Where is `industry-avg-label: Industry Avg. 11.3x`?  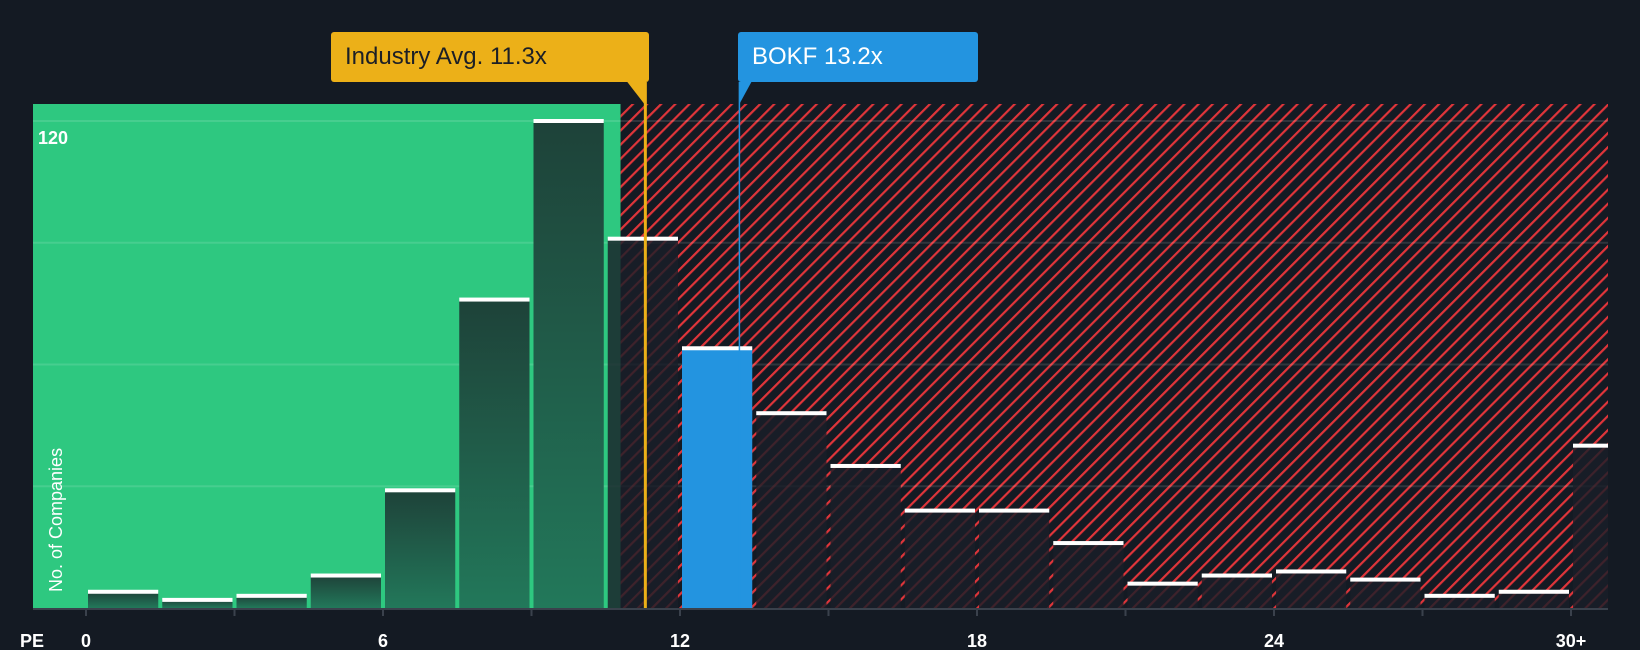 industry-avg-label: Industry Avg. 11.3x is located at coordinates (446, 56).